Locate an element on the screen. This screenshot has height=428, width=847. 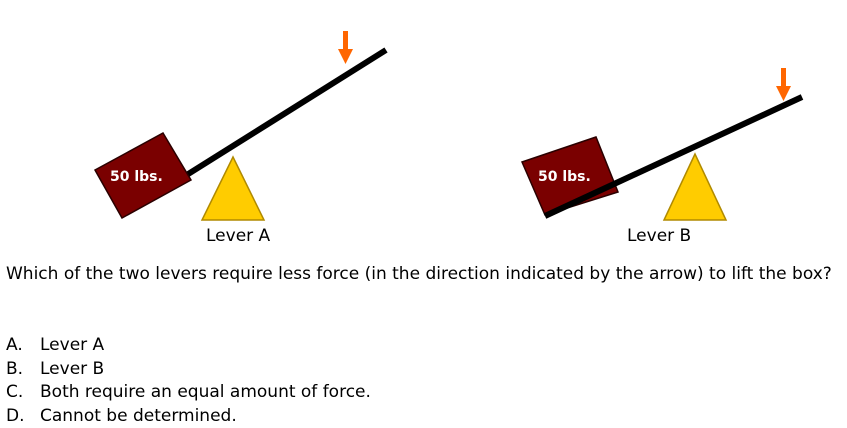
choice-a-letter: A. is located at coordinates (23, 346).